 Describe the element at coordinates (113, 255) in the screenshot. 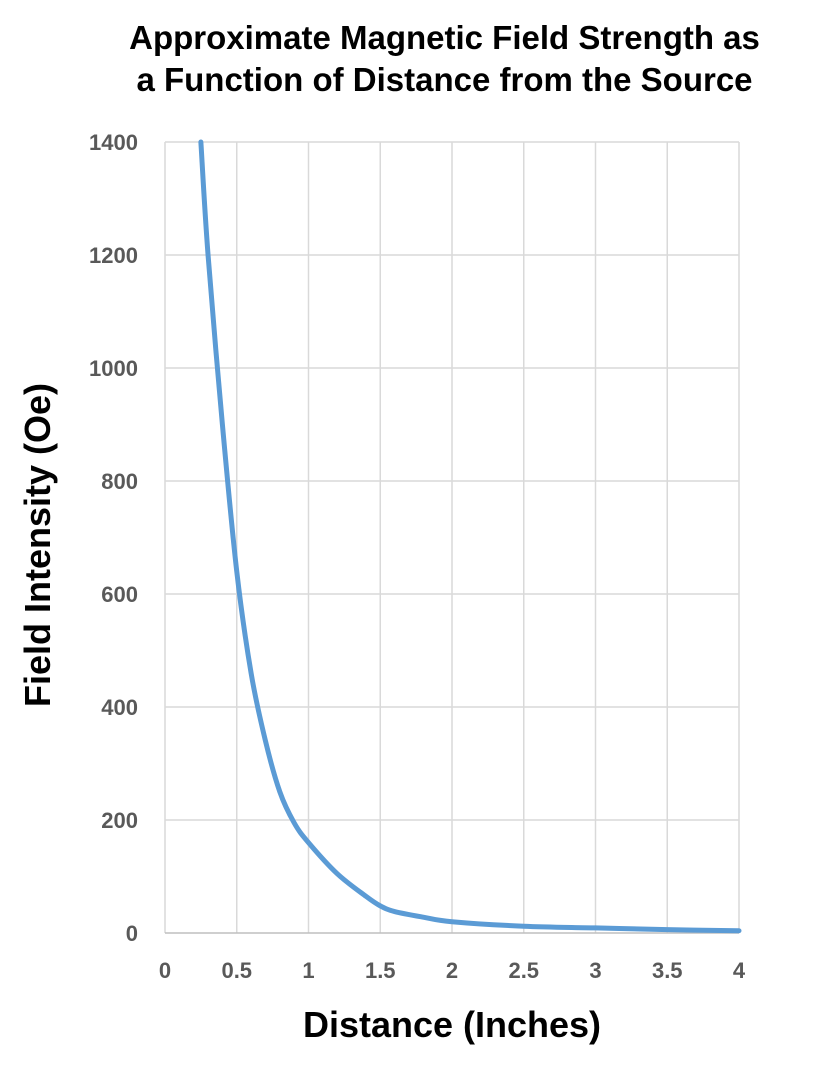

I see `y-tick-label: 1200` at that location.